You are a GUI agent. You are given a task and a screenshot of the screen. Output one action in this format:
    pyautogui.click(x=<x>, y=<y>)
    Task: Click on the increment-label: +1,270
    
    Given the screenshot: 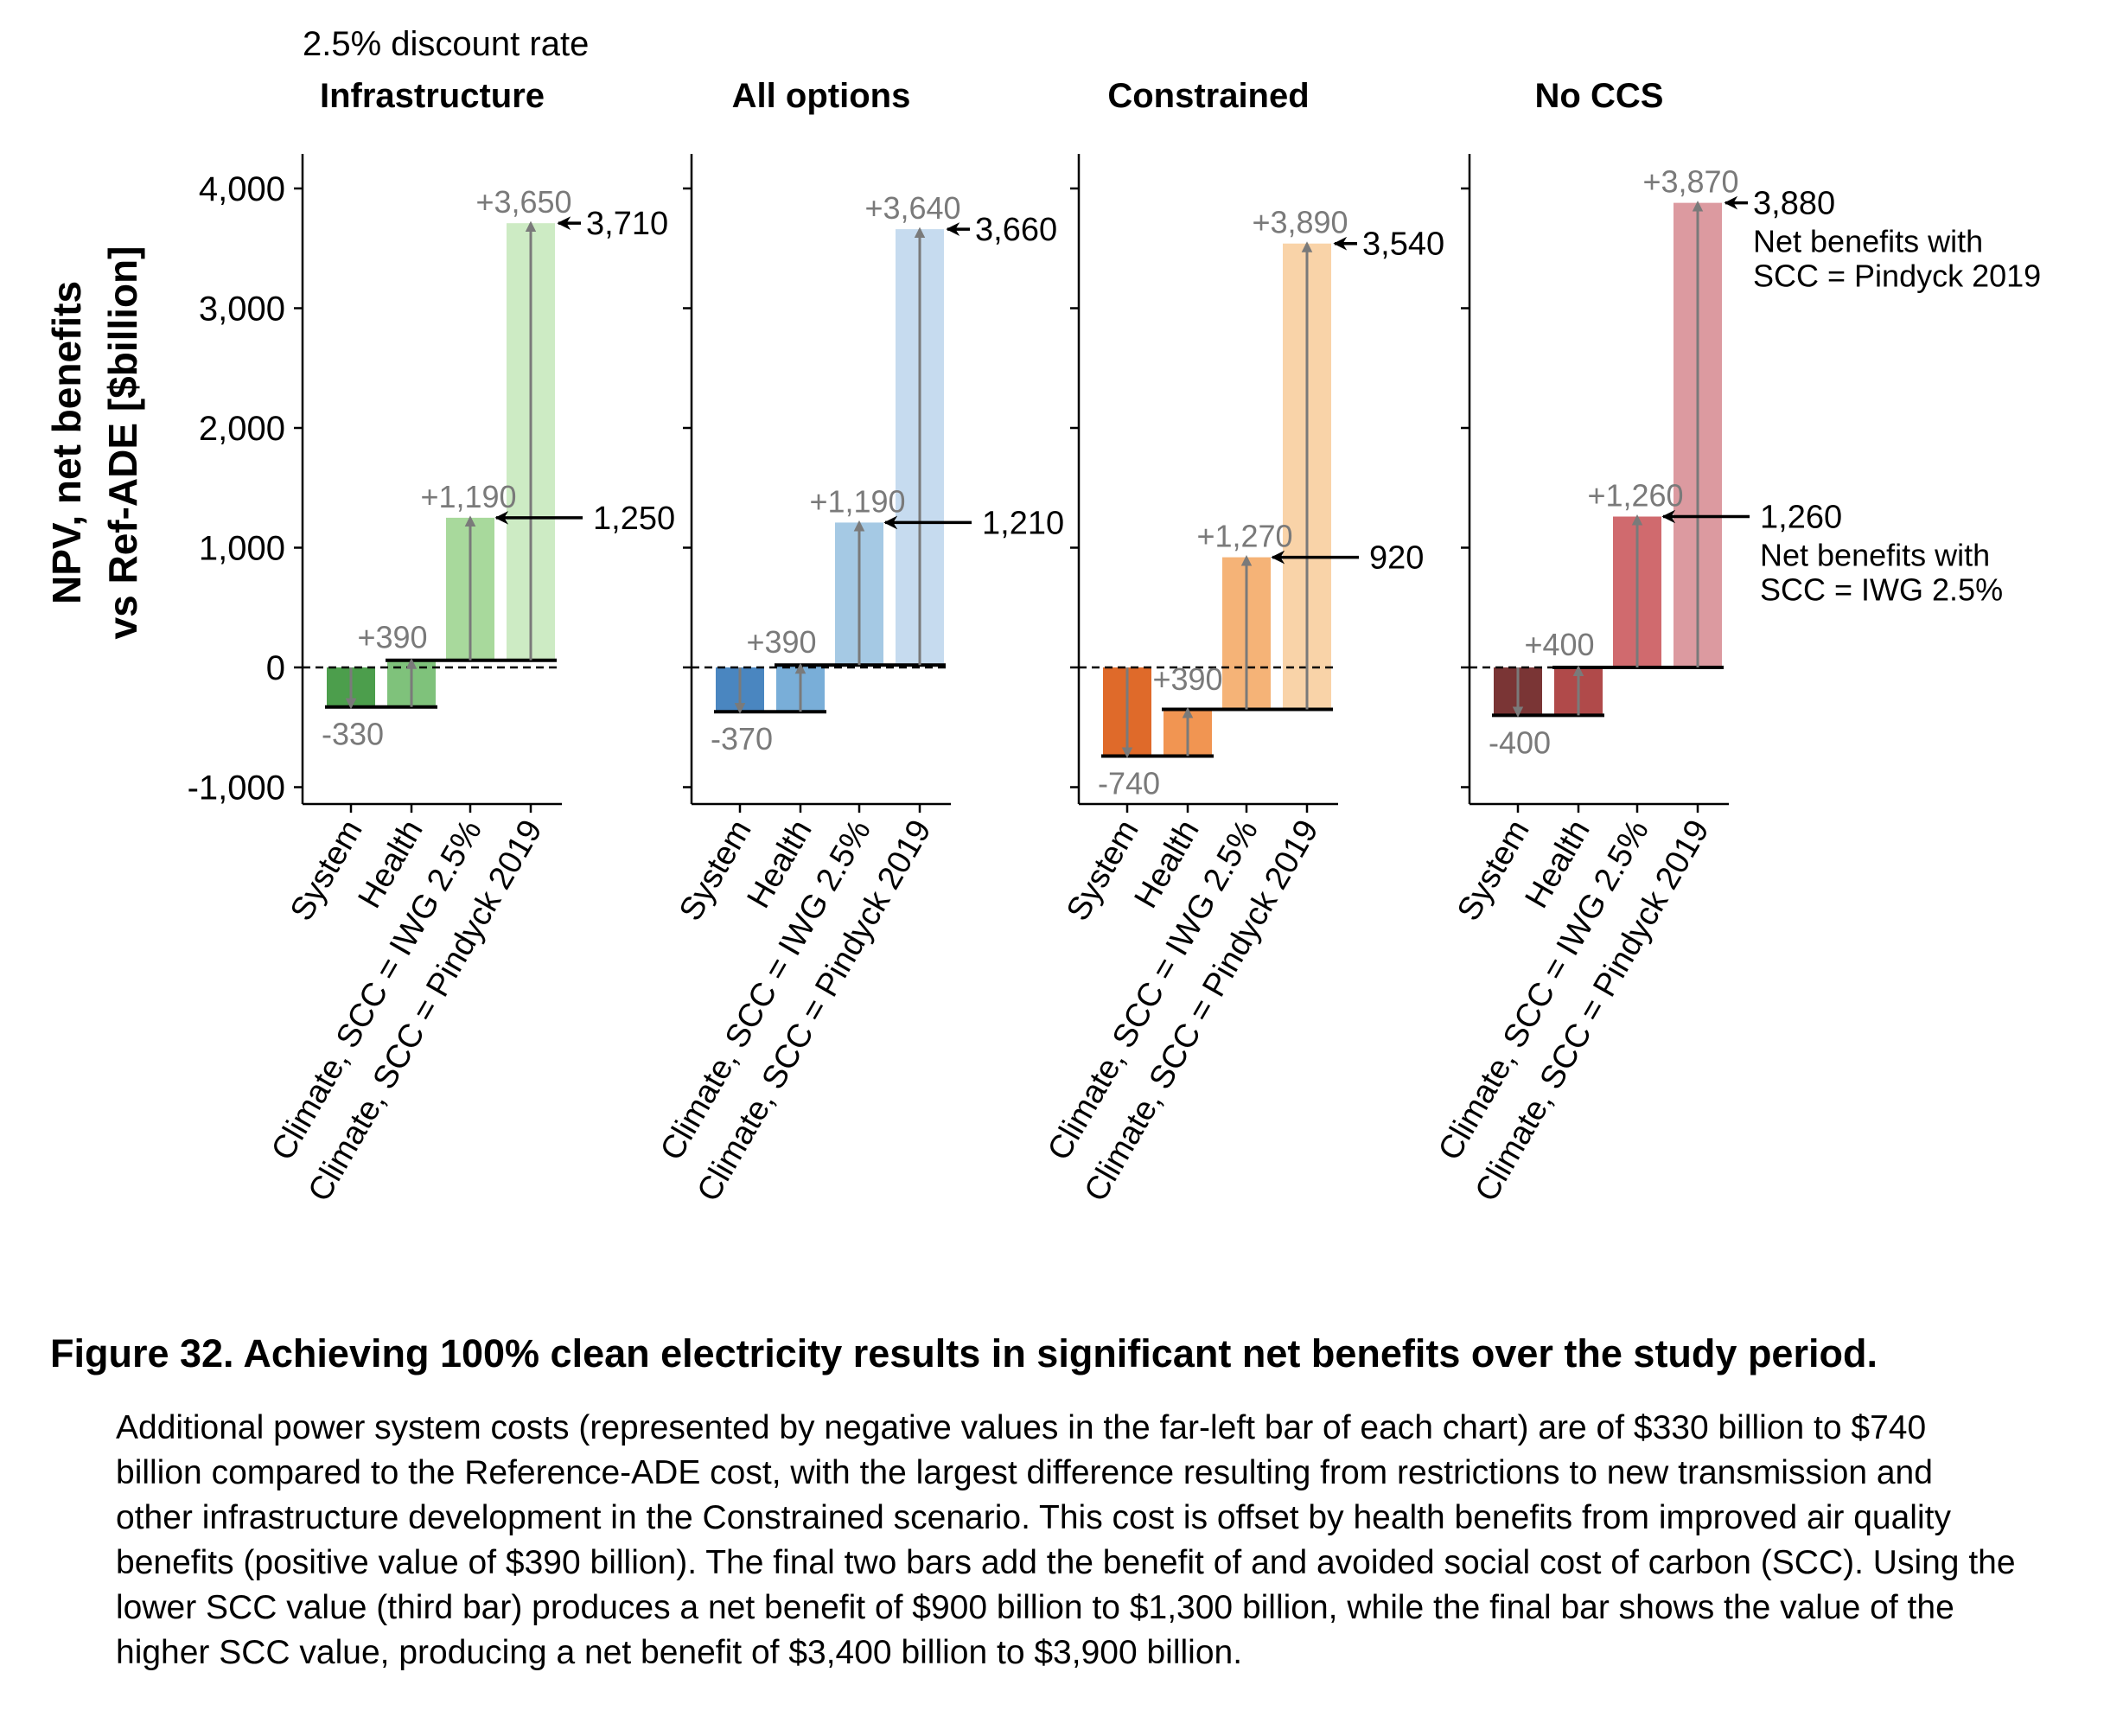 What is the action you would take?
    pyautogui.click(x=1244, y=536)
    